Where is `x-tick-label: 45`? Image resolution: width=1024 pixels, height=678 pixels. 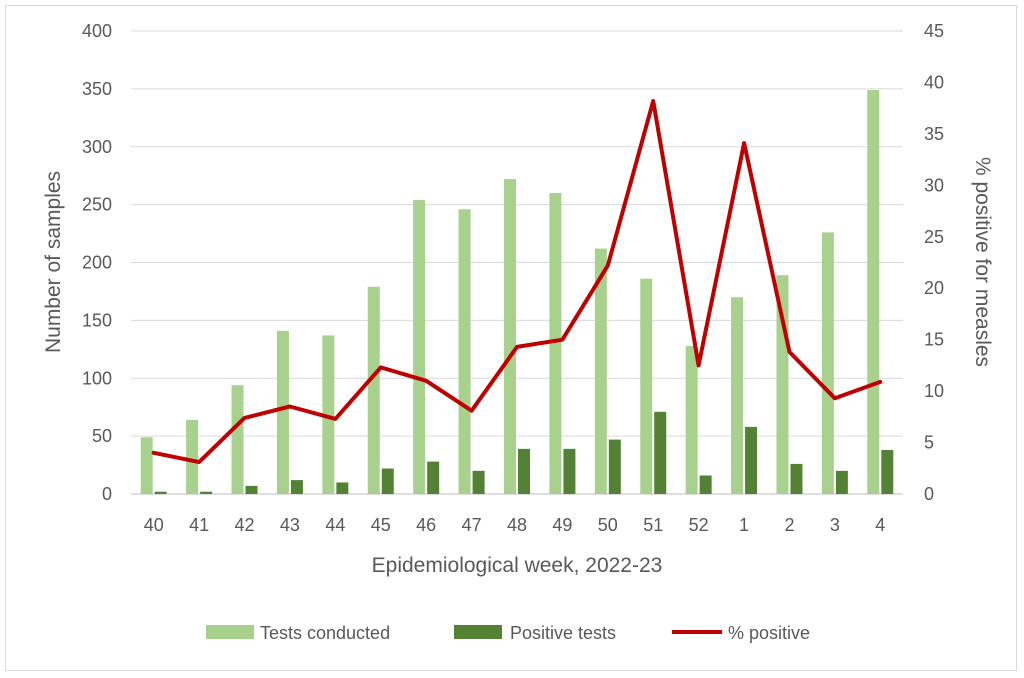
x-tick-label: 45 is located at coordinates (381, 525).